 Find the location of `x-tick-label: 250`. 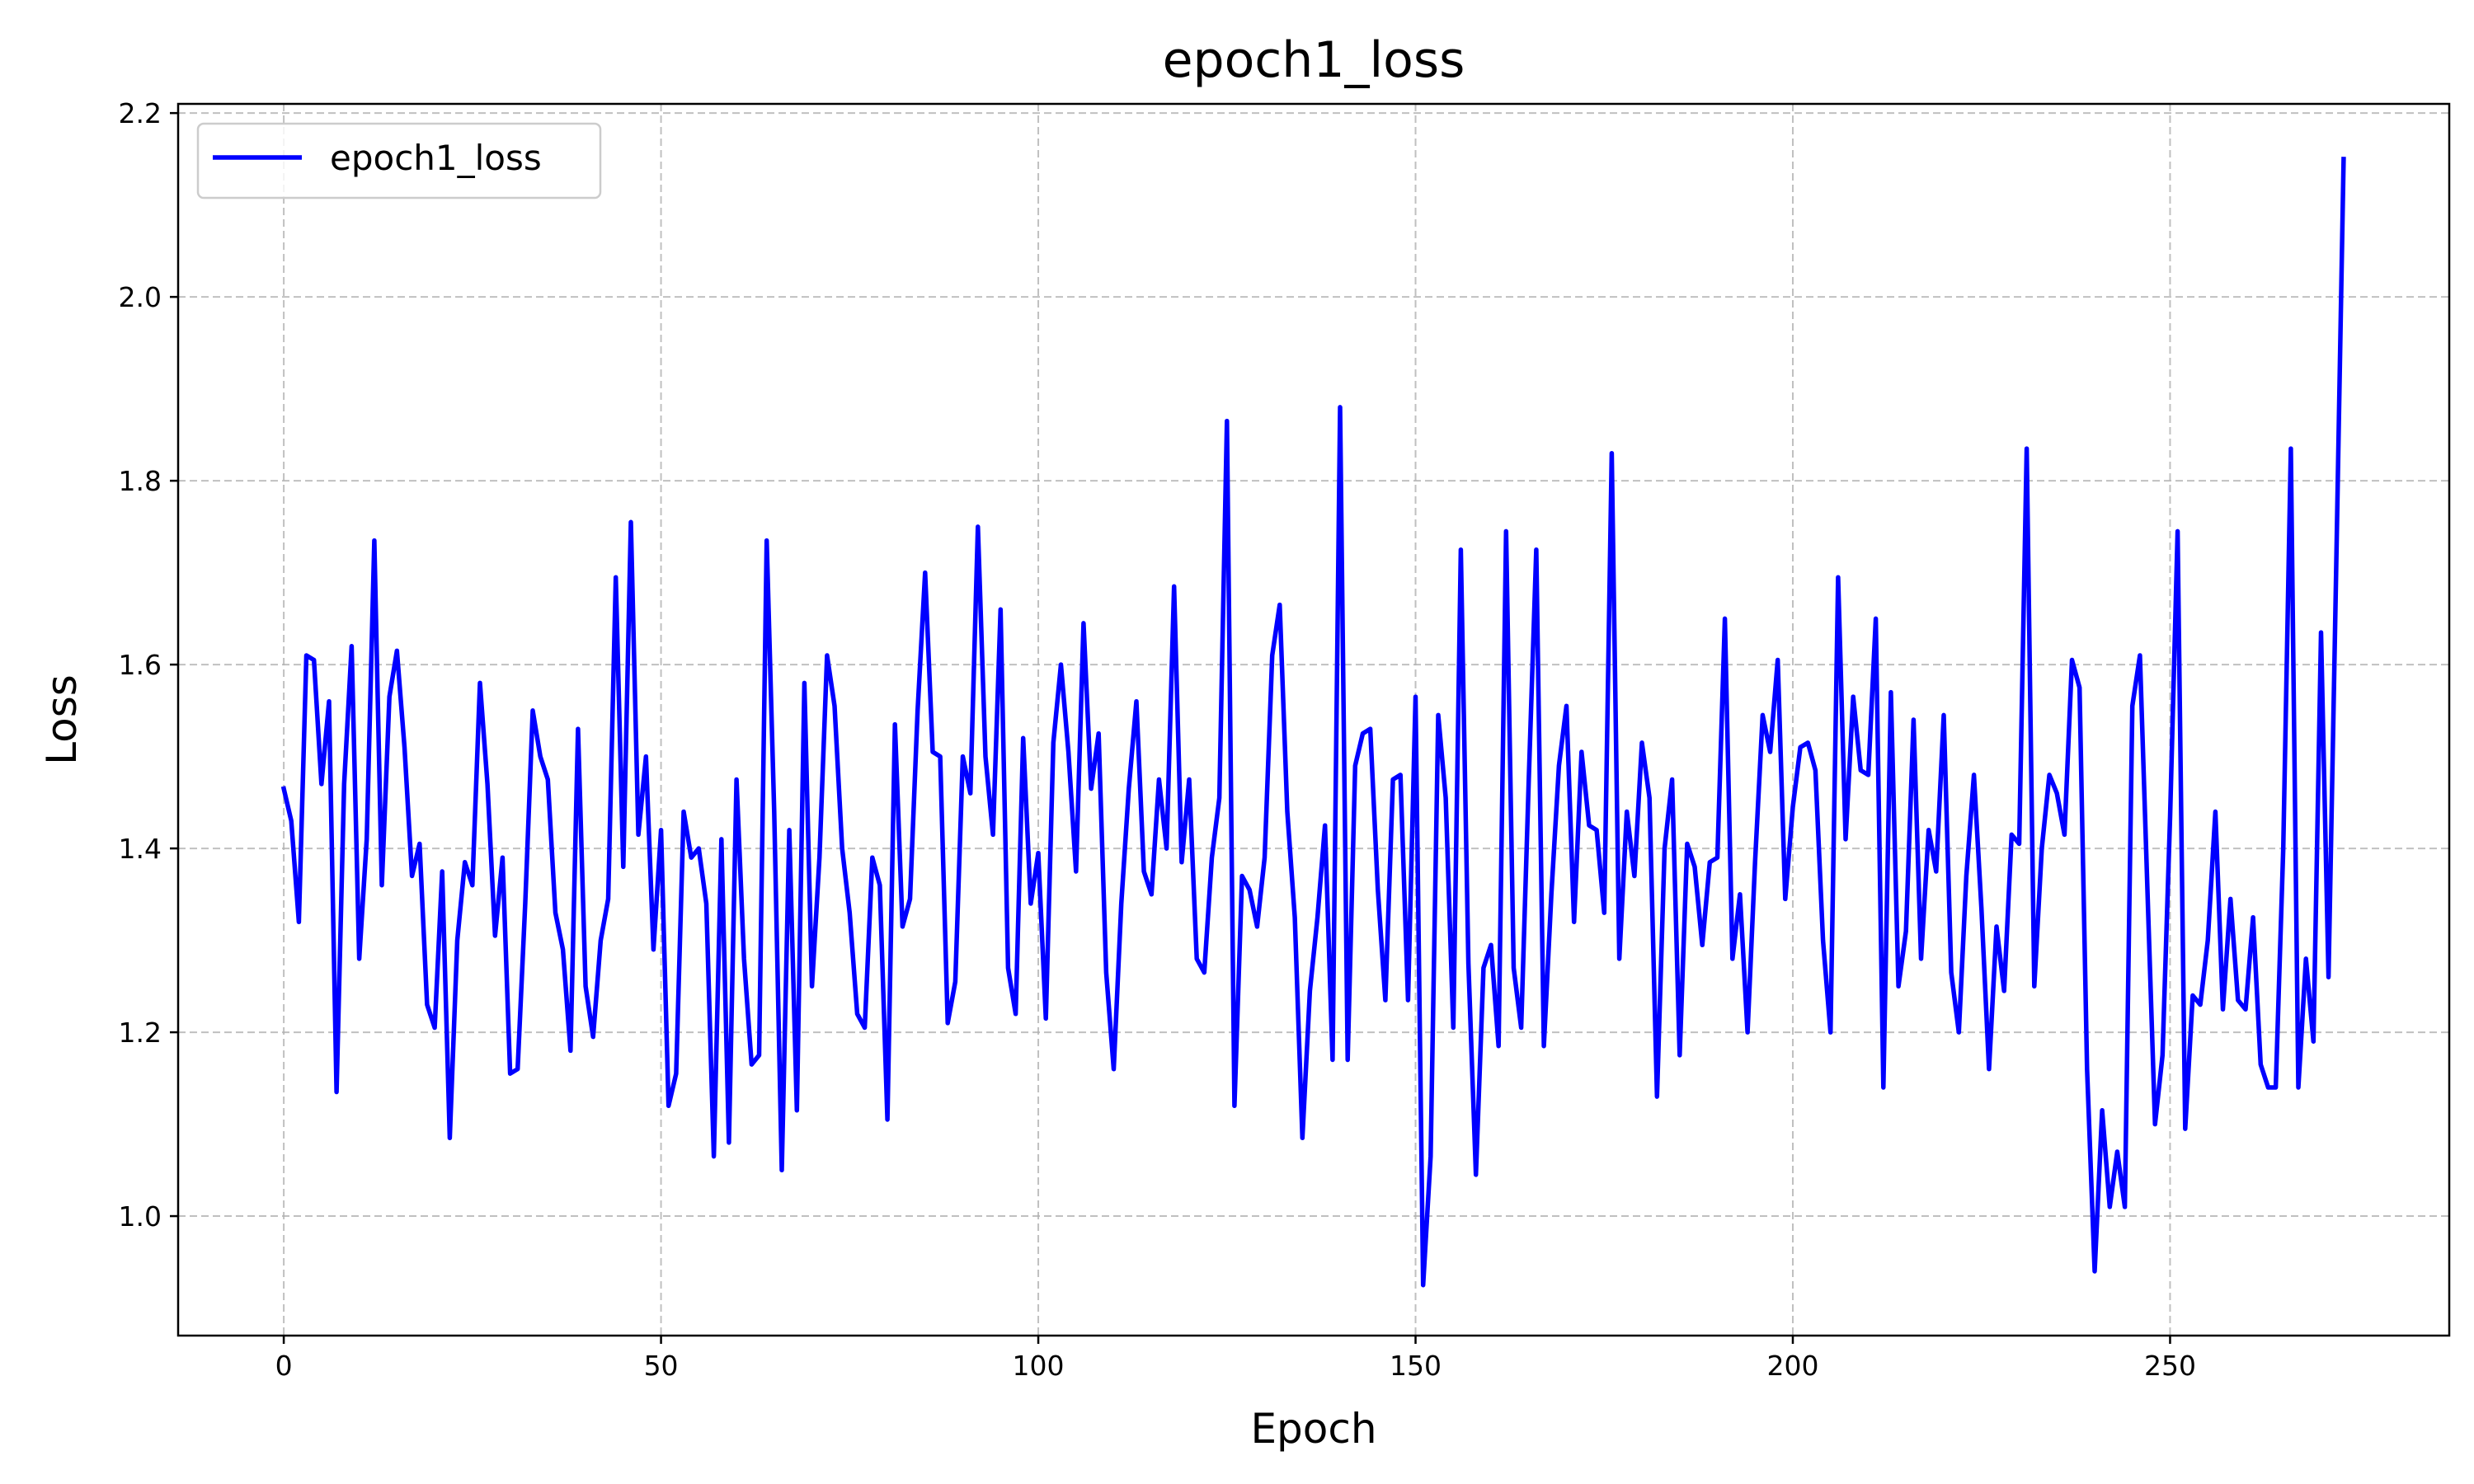

x-tick-label: 250 is located at coordinates (2170, 1366).